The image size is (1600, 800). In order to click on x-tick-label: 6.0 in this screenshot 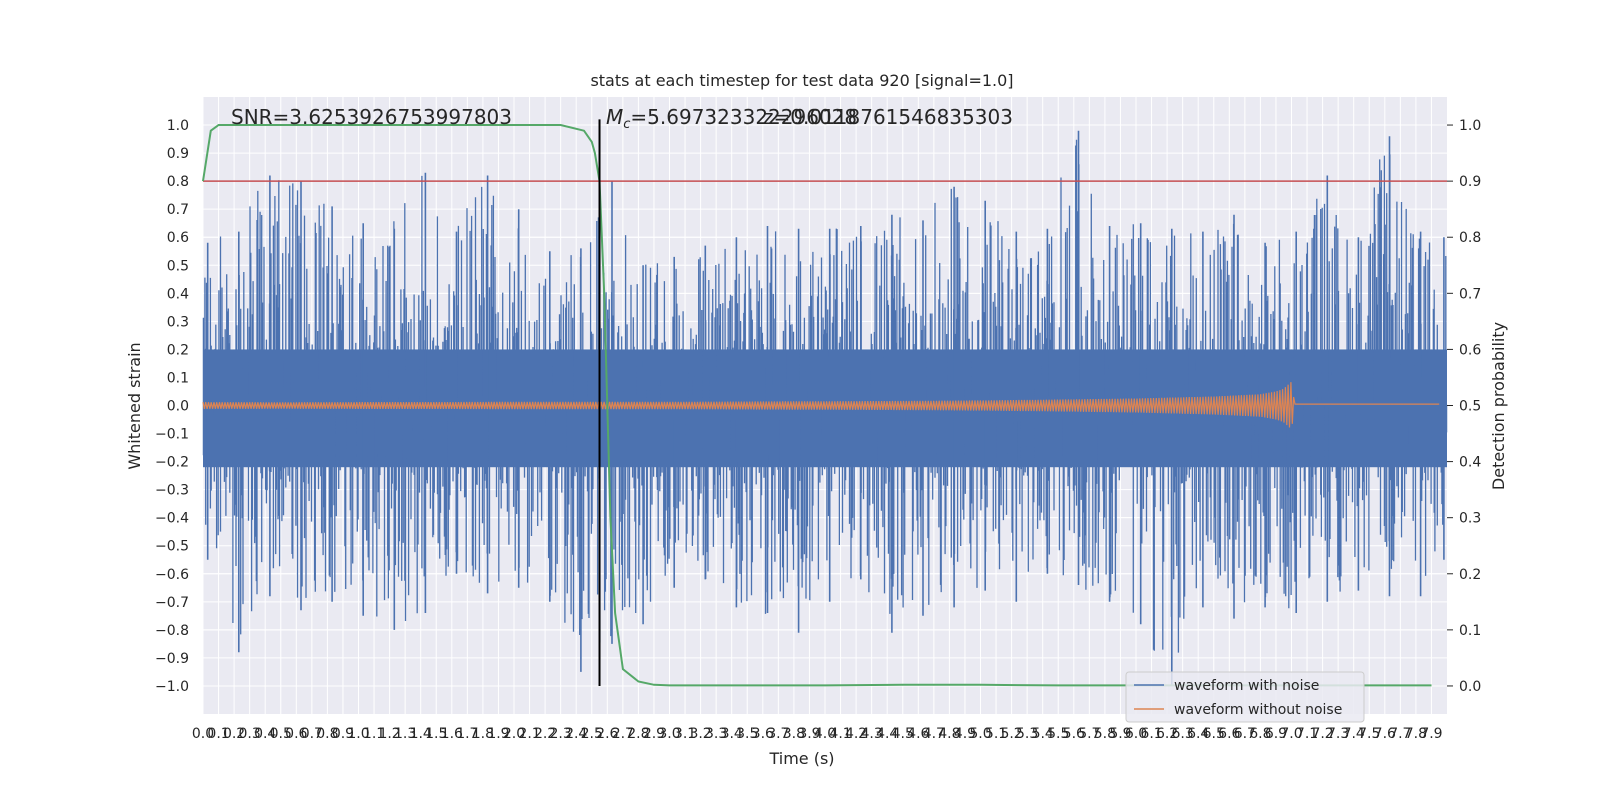, I will do `click(1136, 734)`.